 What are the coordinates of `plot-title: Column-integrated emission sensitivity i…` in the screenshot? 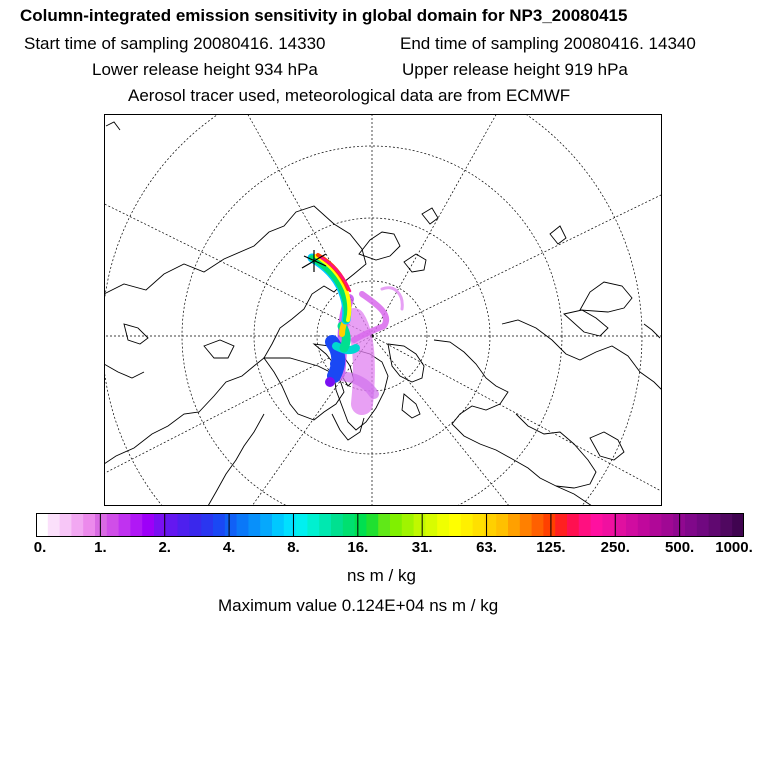 It's located at (324, 15).